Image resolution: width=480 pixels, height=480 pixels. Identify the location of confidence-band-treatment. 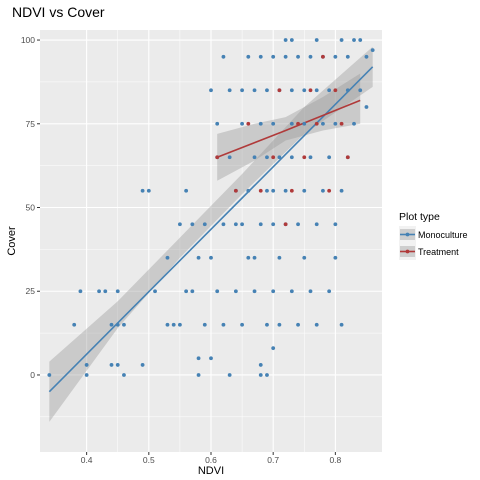
(289, 127).